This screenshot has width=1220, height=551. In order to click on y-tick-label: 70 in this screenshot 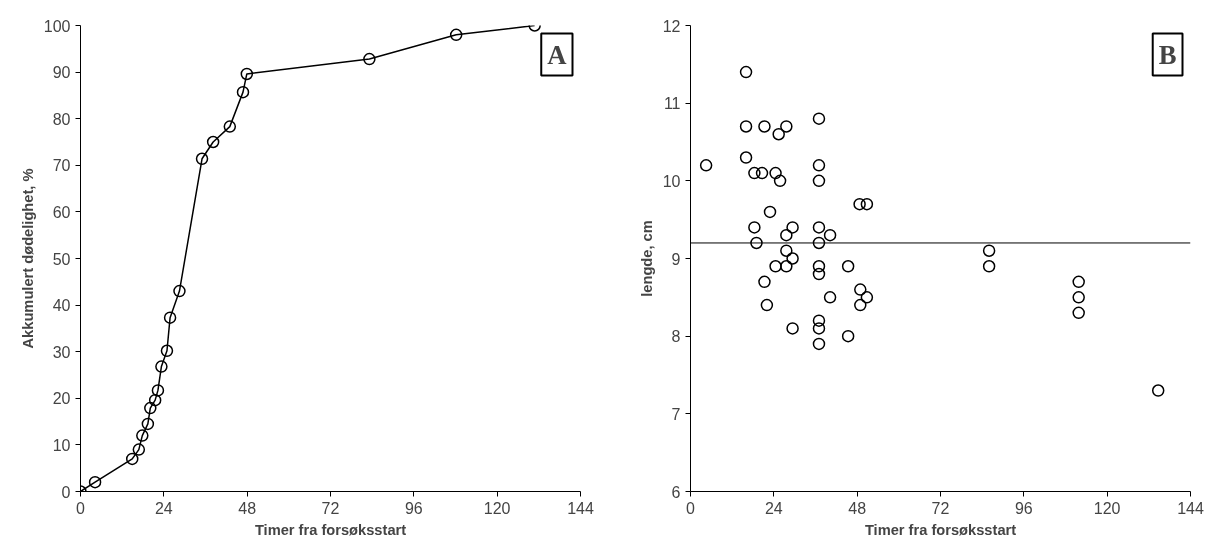, I will do `click(61, 166)`.